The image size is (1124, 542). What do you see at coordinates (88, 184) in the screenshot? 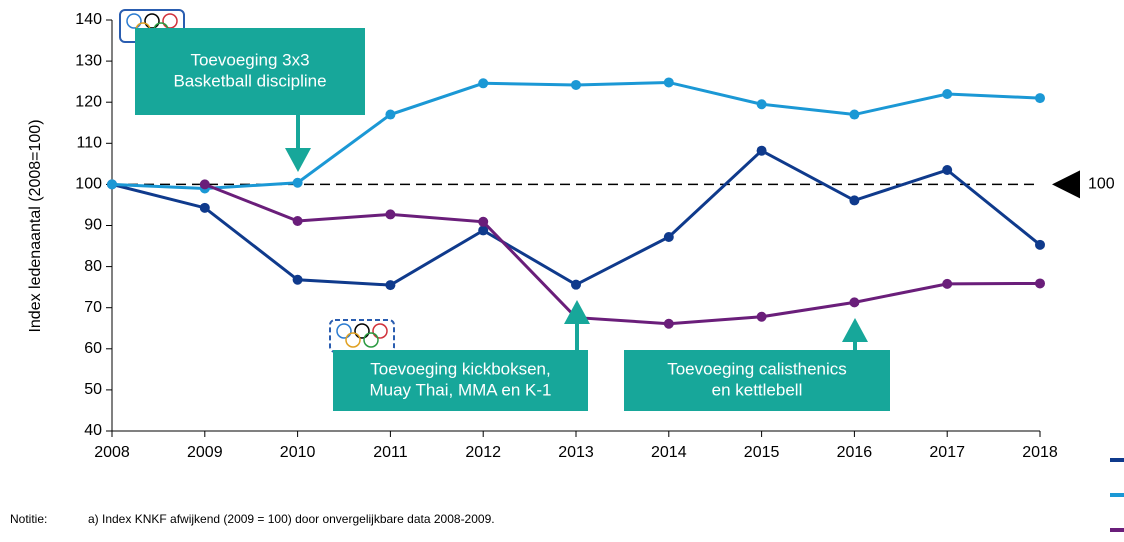
I see `y-tick-label: 100` at bounding box center [88, 184].